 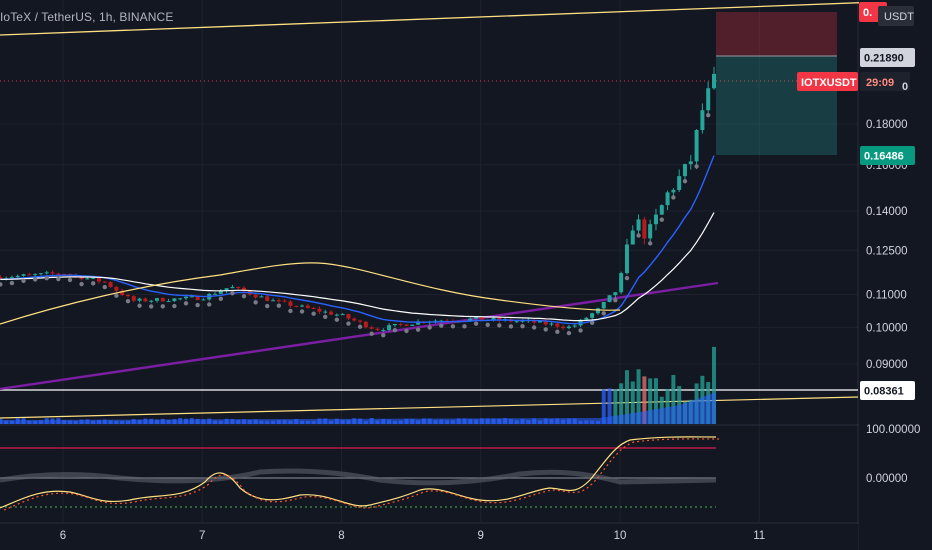 I want to click on oscillator-tick-label: 100.00000, so click(x=893, y=430).